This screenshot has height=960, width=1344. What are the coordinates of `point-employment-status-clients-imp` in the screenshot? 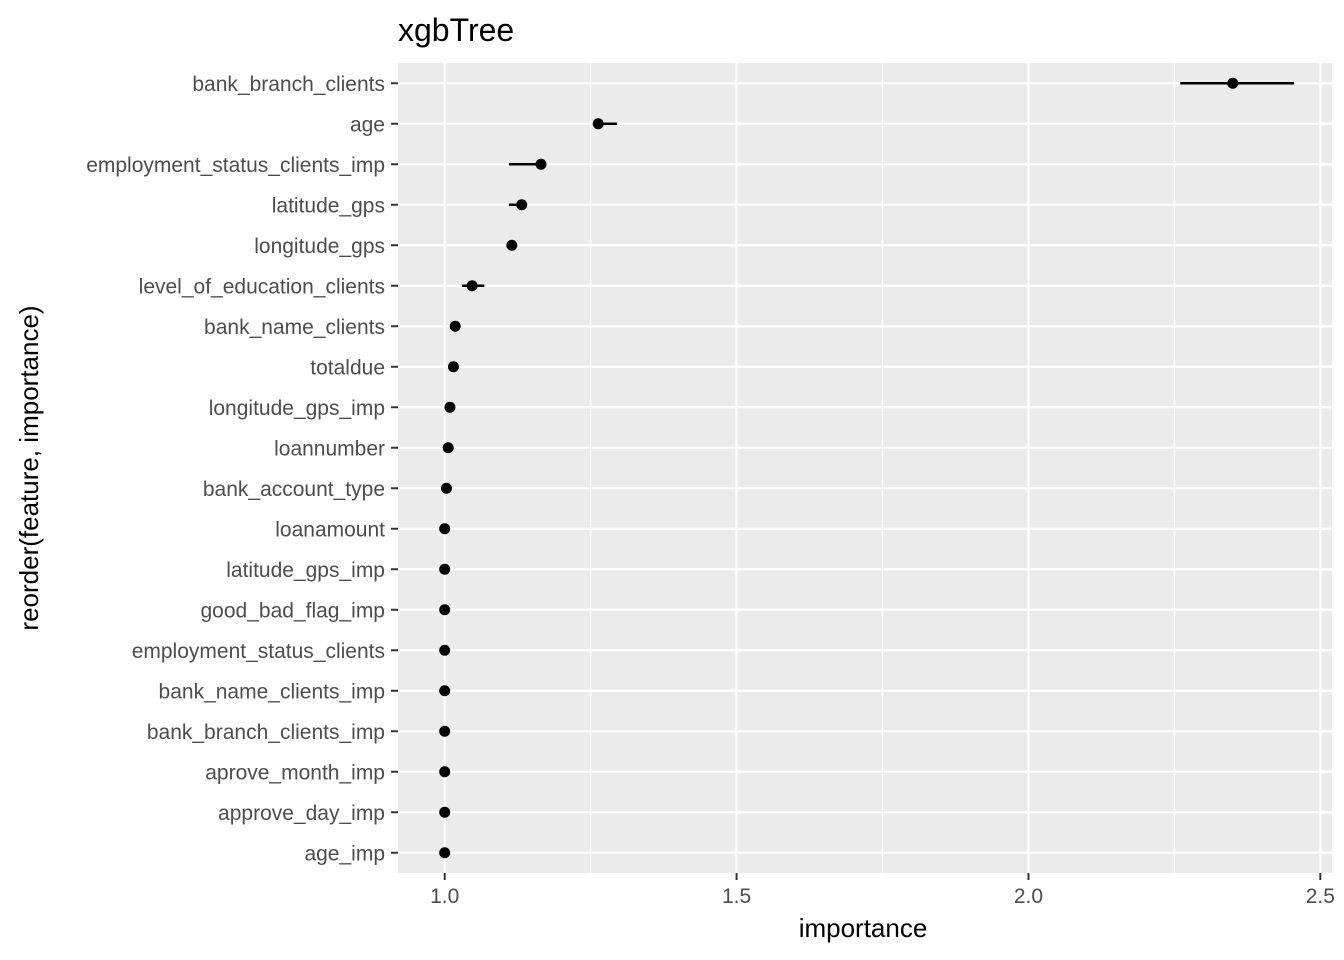 It's located at (541, 164).